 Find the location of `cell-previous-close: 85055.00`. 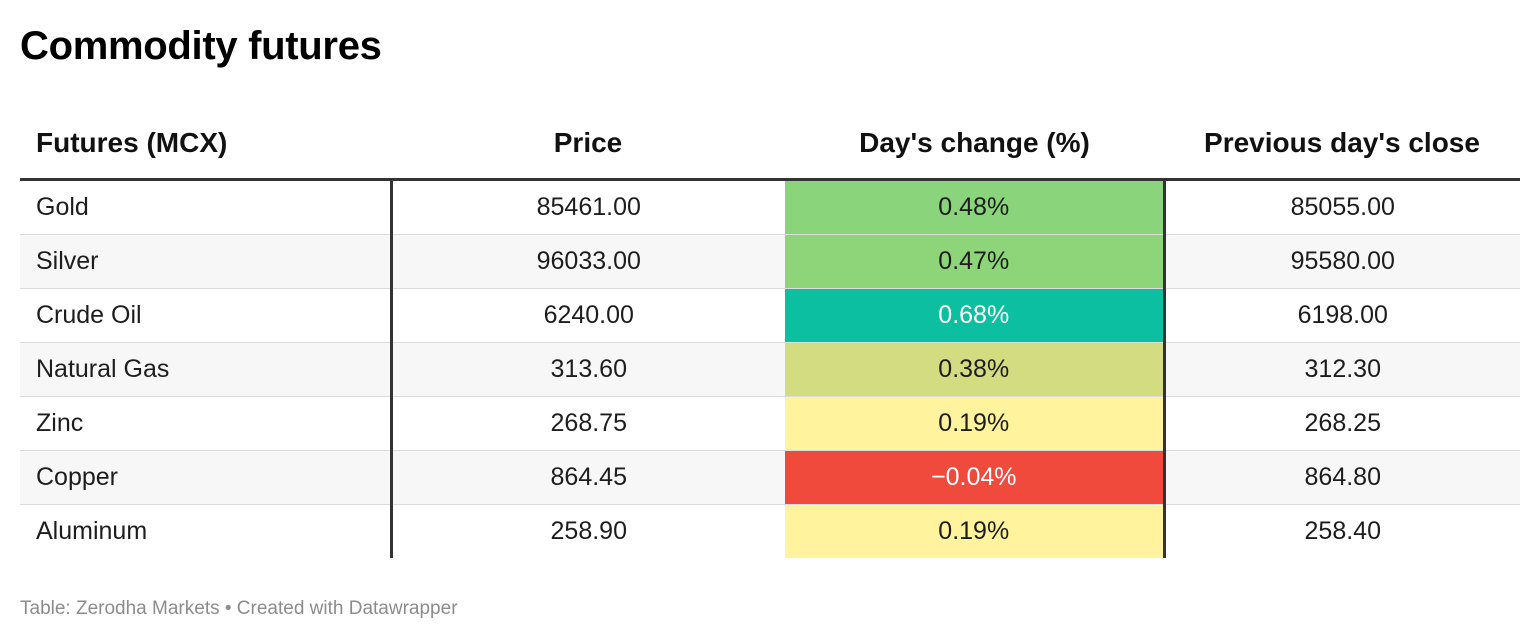

cell-previous-close: 85055.00 is located at coordinates (1342, 207).